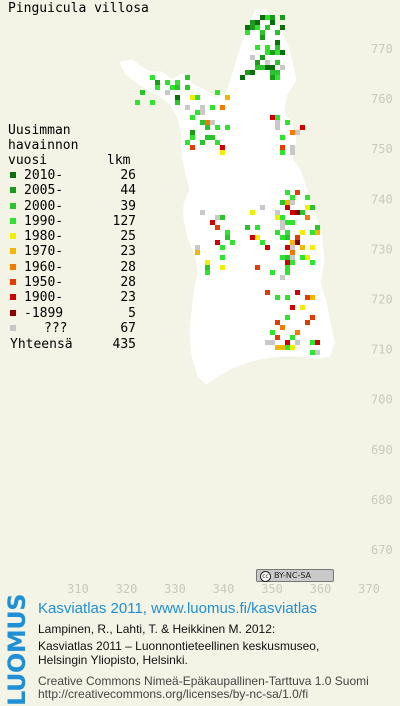 The width and height of the screenshot is (400, 706). What do you see at coordinates (41, 345) in the screenshot?
I see `legend-total-label: Yhteensä` at bounding box center [41, 345].